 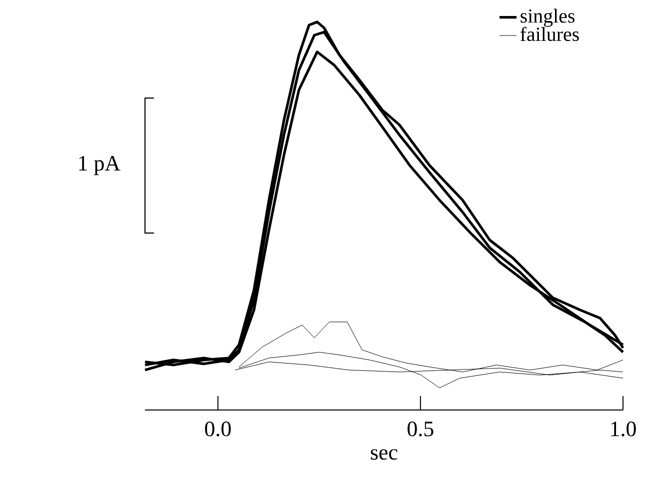 What do you see at coordinates (549, 34) in the screenshot?
I see `legend-label: failures` at bounding box center [549, 34].